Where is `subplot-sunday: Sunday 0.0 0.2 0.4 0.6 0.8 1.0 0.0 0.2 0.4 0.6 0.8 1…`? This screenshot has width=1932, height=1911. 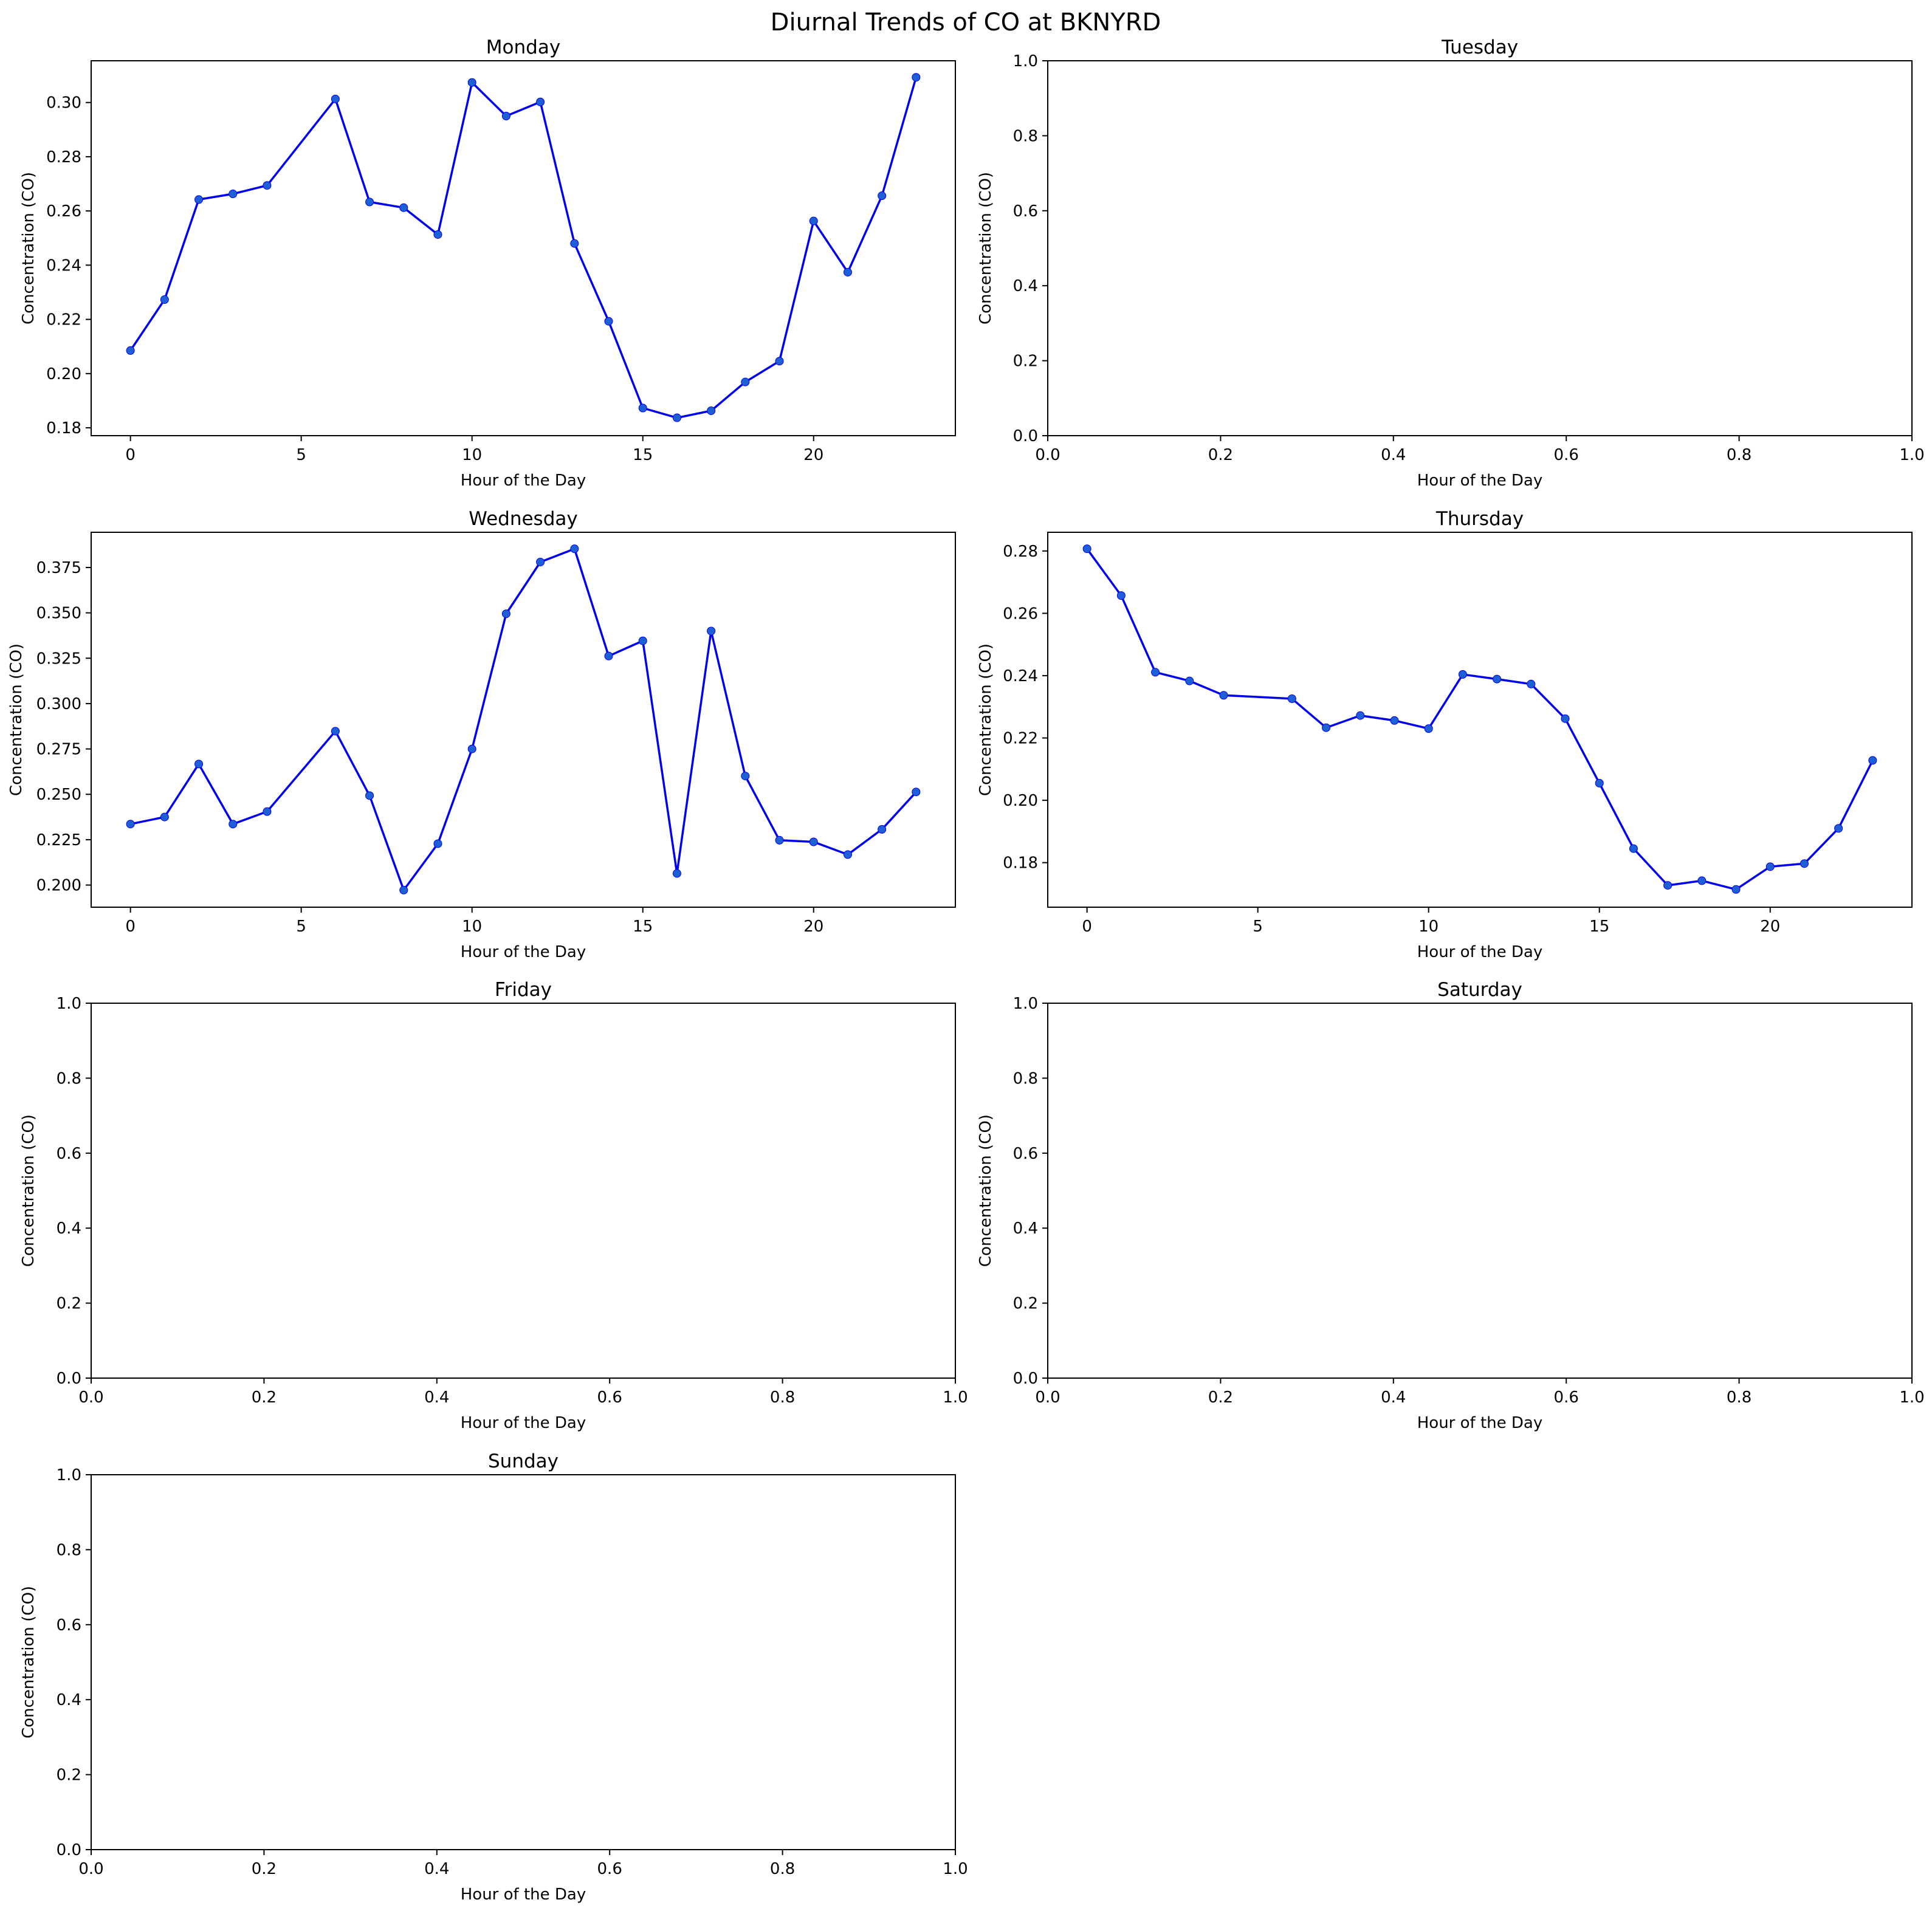 subplot-sunday: Sunday 0.0 0.2 0.4 0.6 0.8 1.0 0.0 0.2 0.4 0.6 0.8 1… is located at coordinates (494, 1677).